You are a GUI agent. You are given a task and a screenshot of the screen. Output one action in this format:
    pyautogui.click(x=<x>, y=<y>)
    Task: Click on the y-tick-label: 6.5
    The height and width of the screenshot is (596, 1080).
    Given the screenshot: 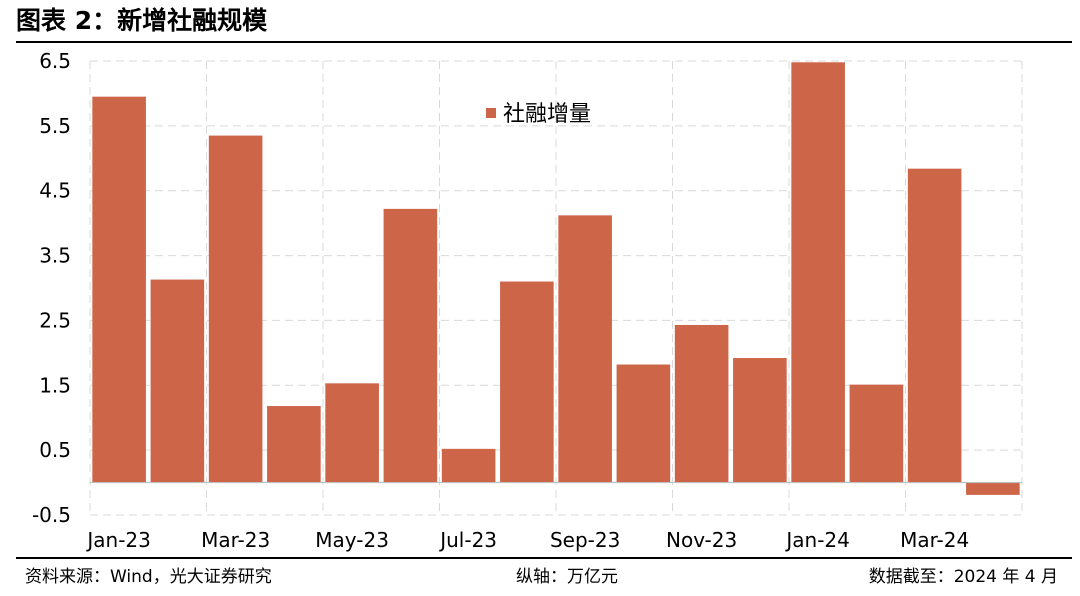 What is the action you would take?
    pyautogui.click(x=55, y=61)
    